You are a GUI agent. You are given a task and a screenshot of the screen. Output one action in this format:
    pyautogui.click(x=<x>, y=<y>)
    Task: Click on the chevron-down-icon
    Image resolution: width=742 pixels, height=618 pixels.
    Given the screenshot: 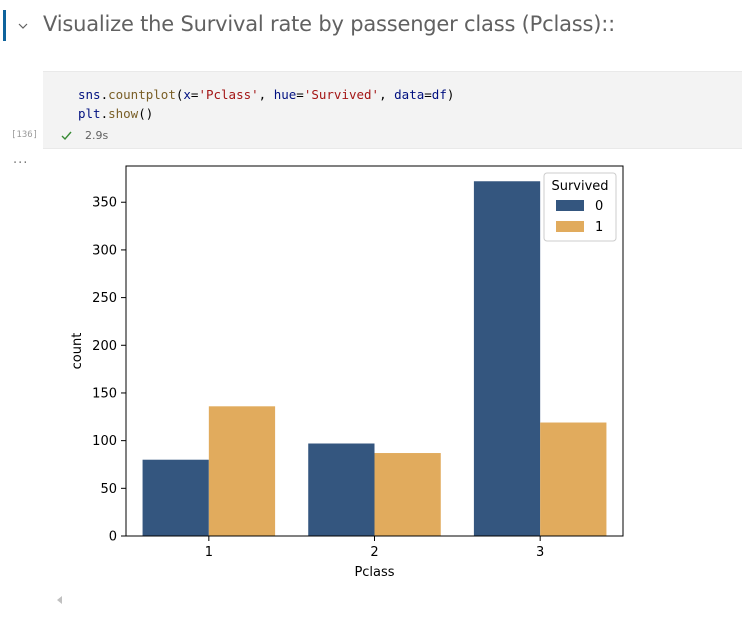 What is the action you would take?
    pyautogui.click(x=23, y=26)
    